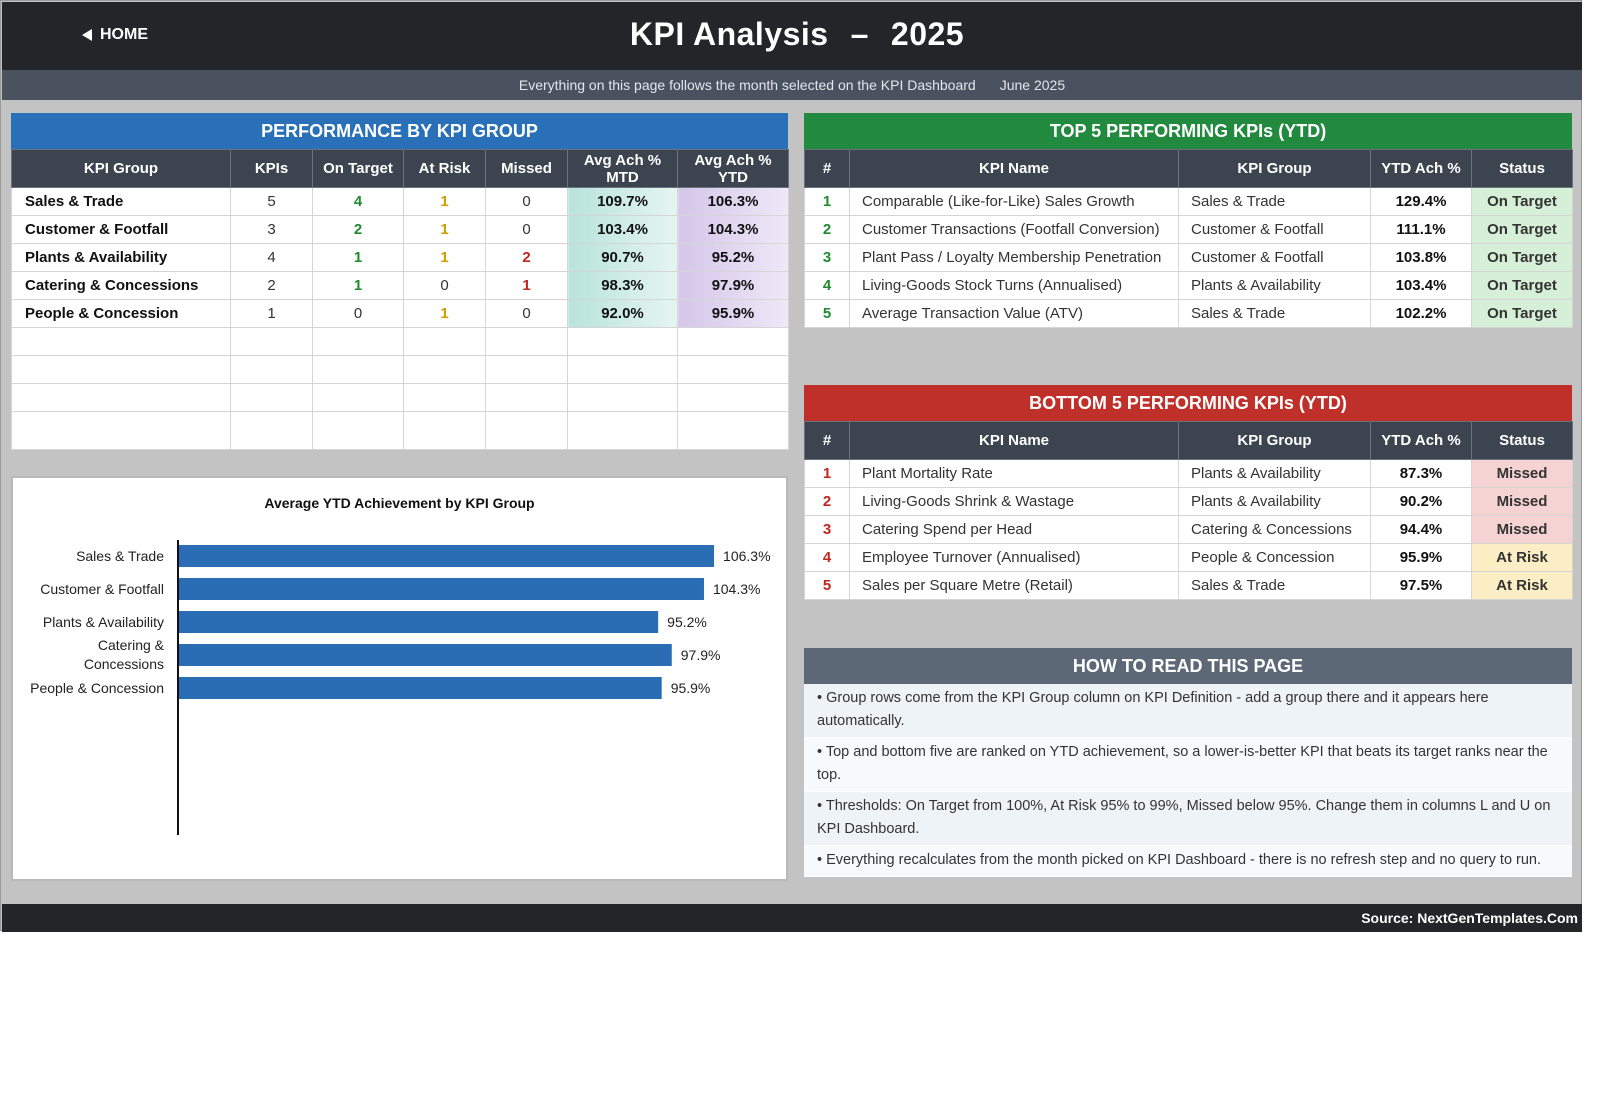 The width and height of the screenshot is (1600, 1094). Describe the element at coordinates (792, 918) in the screenshot. I see `footer-source: Source: NextGenTemplates.Com` at that location.